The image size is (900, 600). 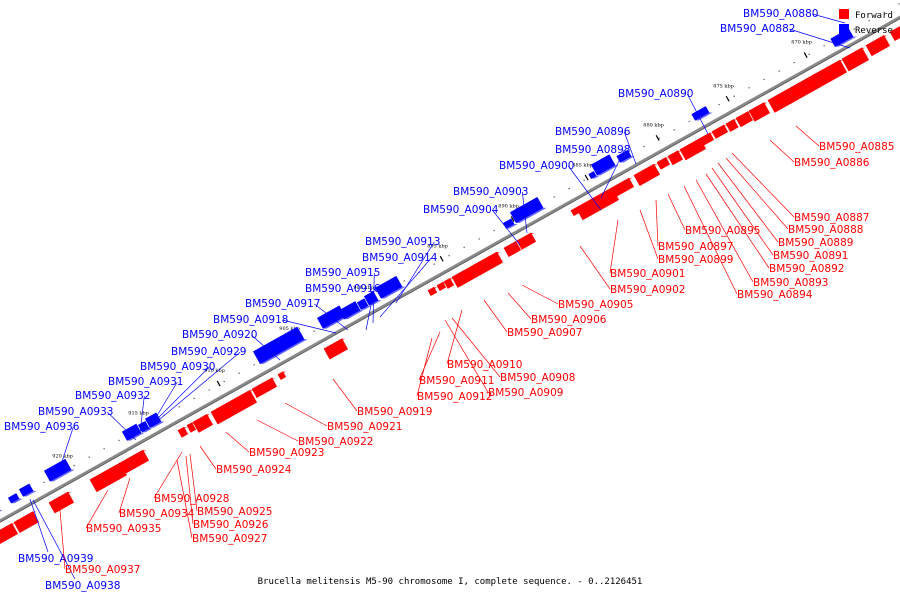 I want to click on forward-gene-label: BM590_A0899, so click(x=695, y=260).